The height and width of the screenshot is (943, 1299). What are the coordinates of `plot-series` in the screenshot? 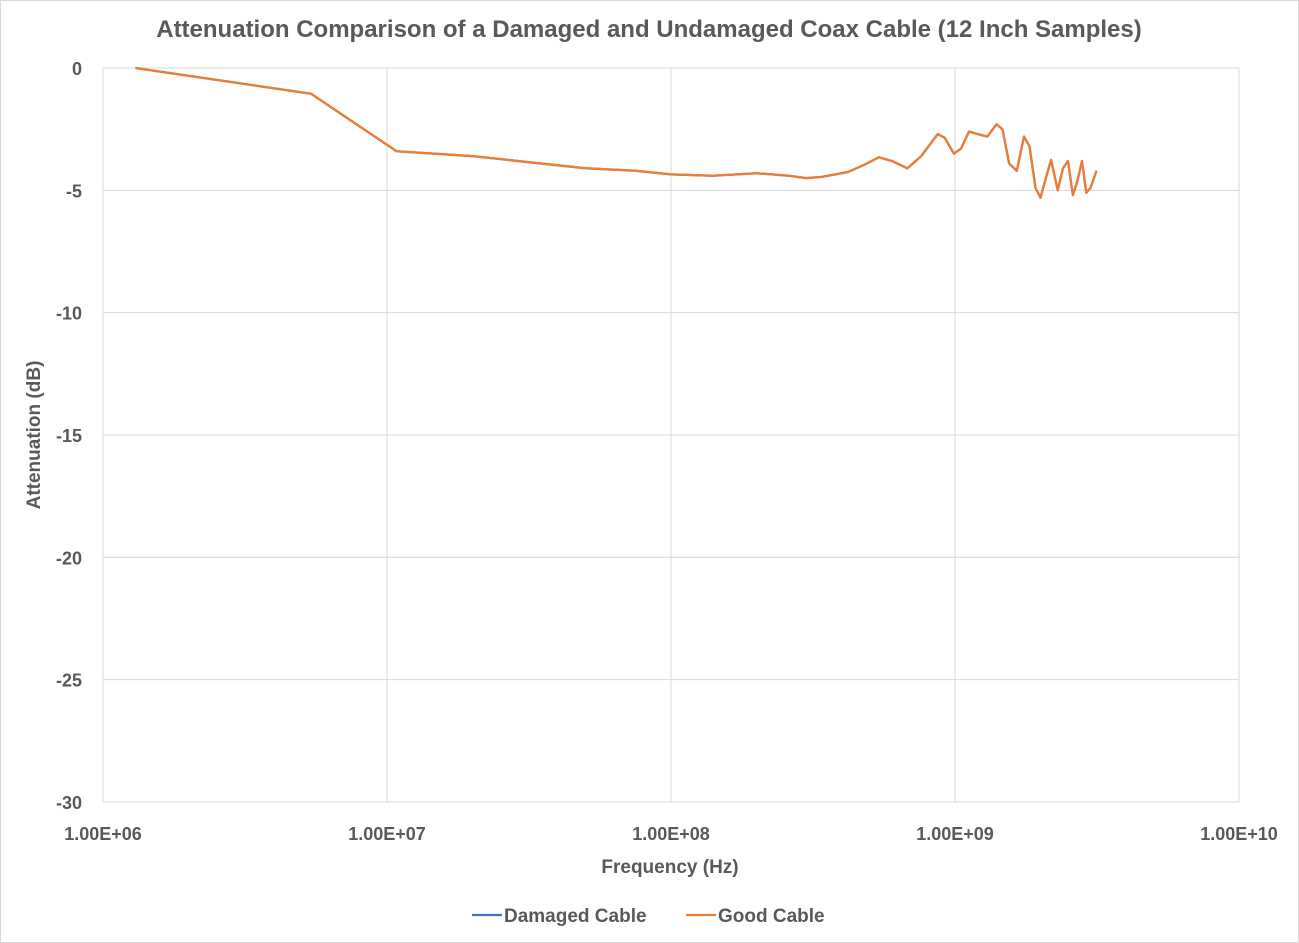 It's located at (616, 132).